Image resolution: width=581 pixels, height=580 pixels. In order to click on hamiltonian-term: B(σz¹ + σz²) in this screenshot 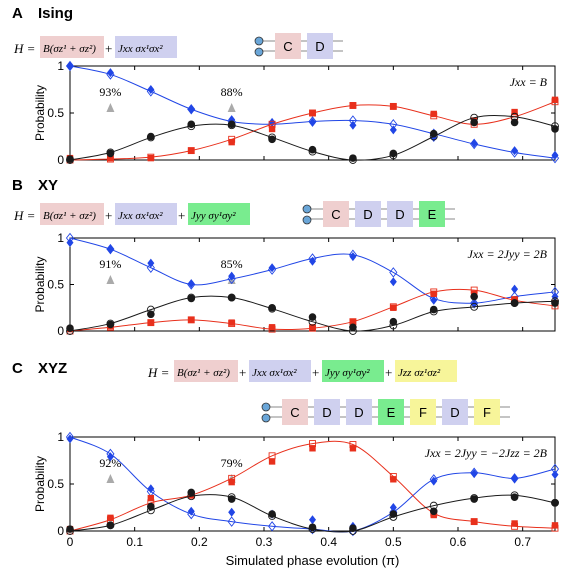, I will do `click(69, 216)`.